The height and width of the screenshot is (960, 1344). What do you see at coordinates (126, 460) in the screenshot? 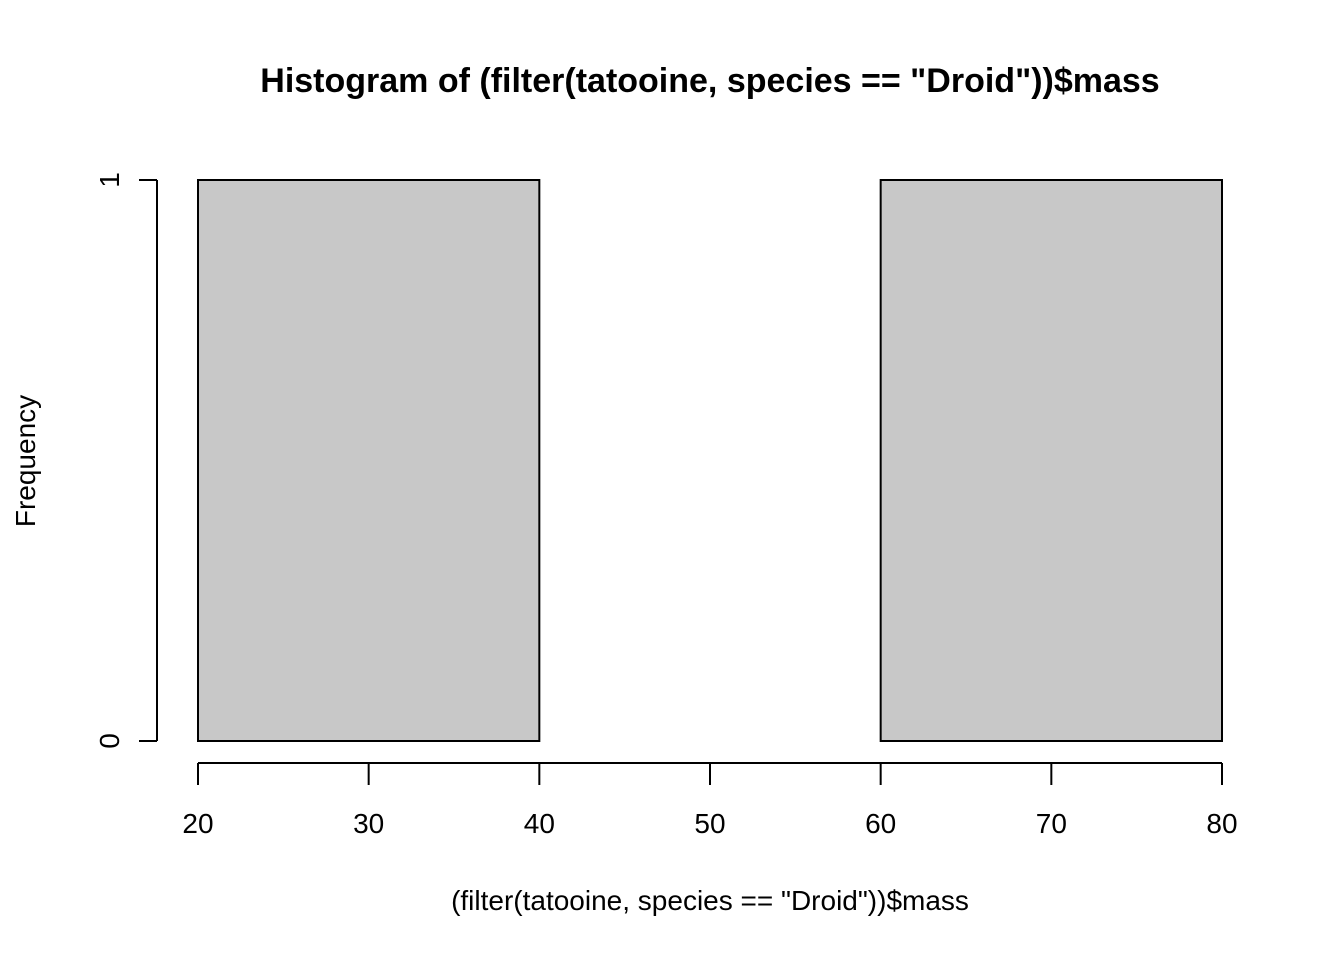
I see `y-axis: 01` at bounding box center [126, 460].